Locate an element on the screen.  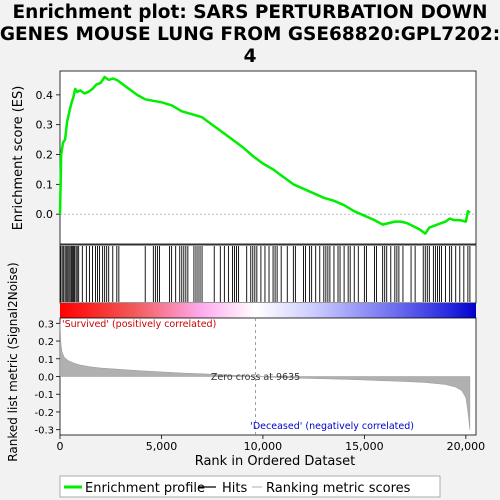
x-tick-label-3: 15,000 is located at coordinates (364, 446).